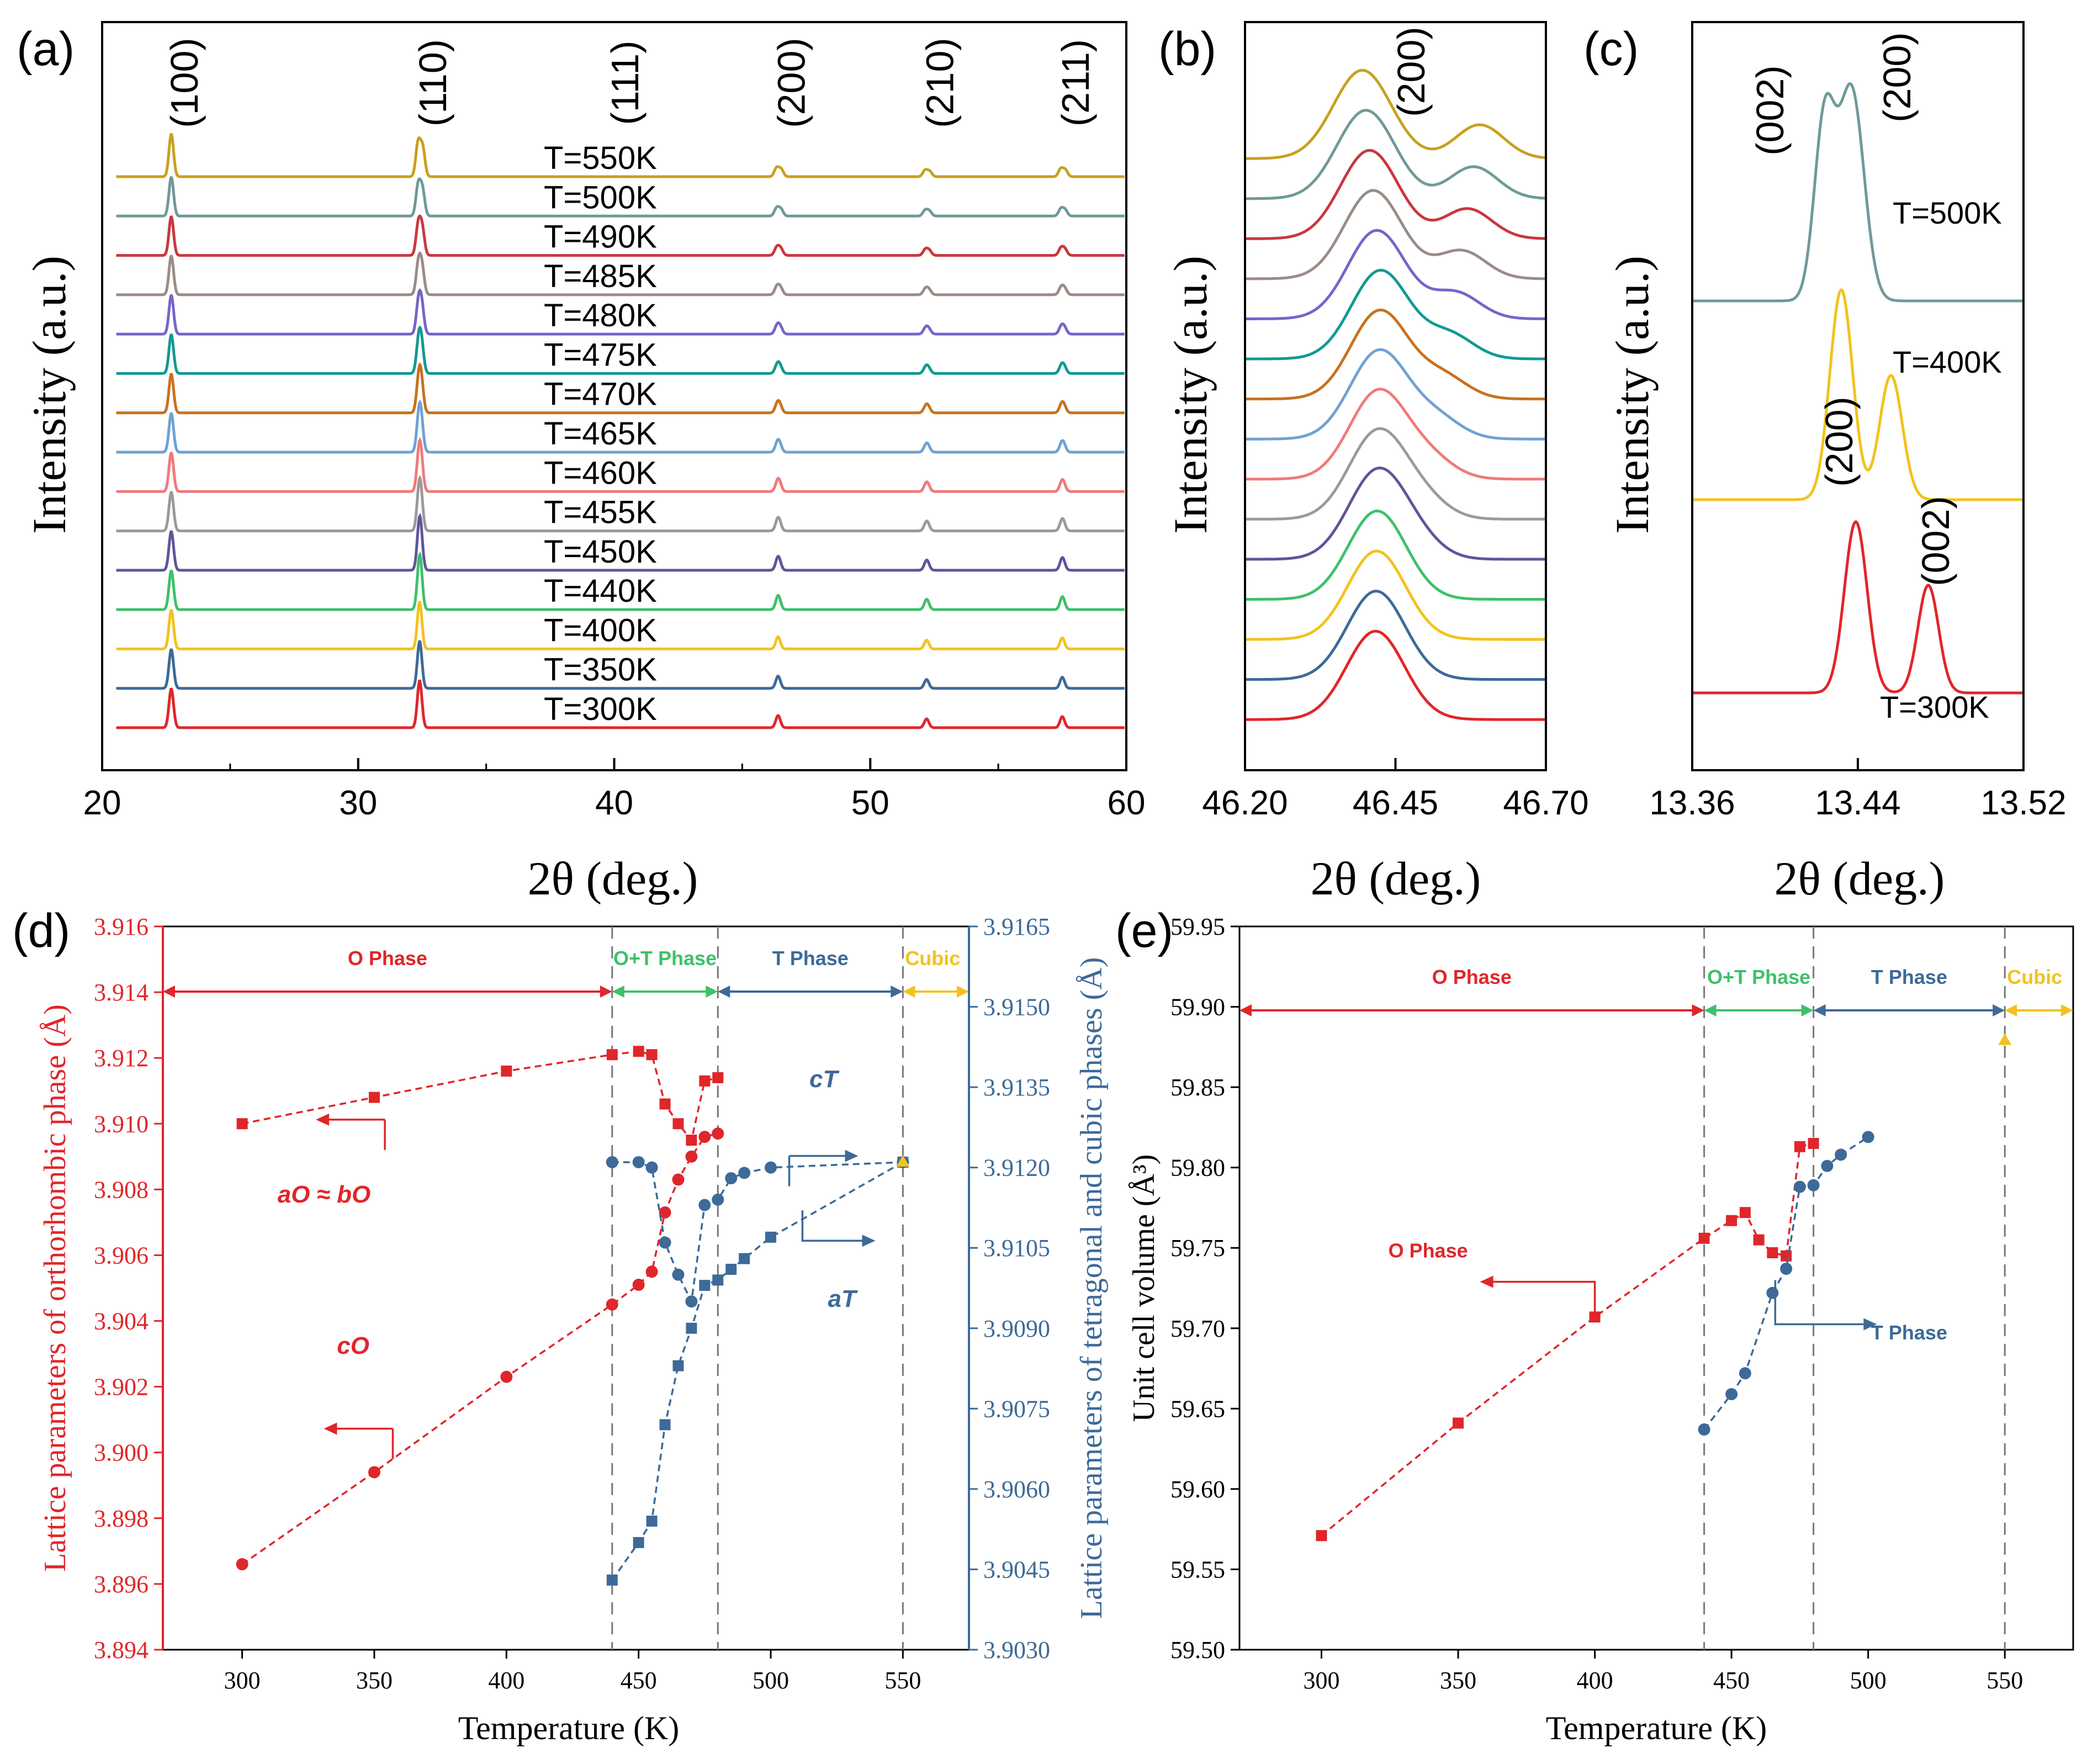  Describe the element at coordinates (1857, 192) in the screenshot. I see `zoom-curve-13-t-500k` at that location.